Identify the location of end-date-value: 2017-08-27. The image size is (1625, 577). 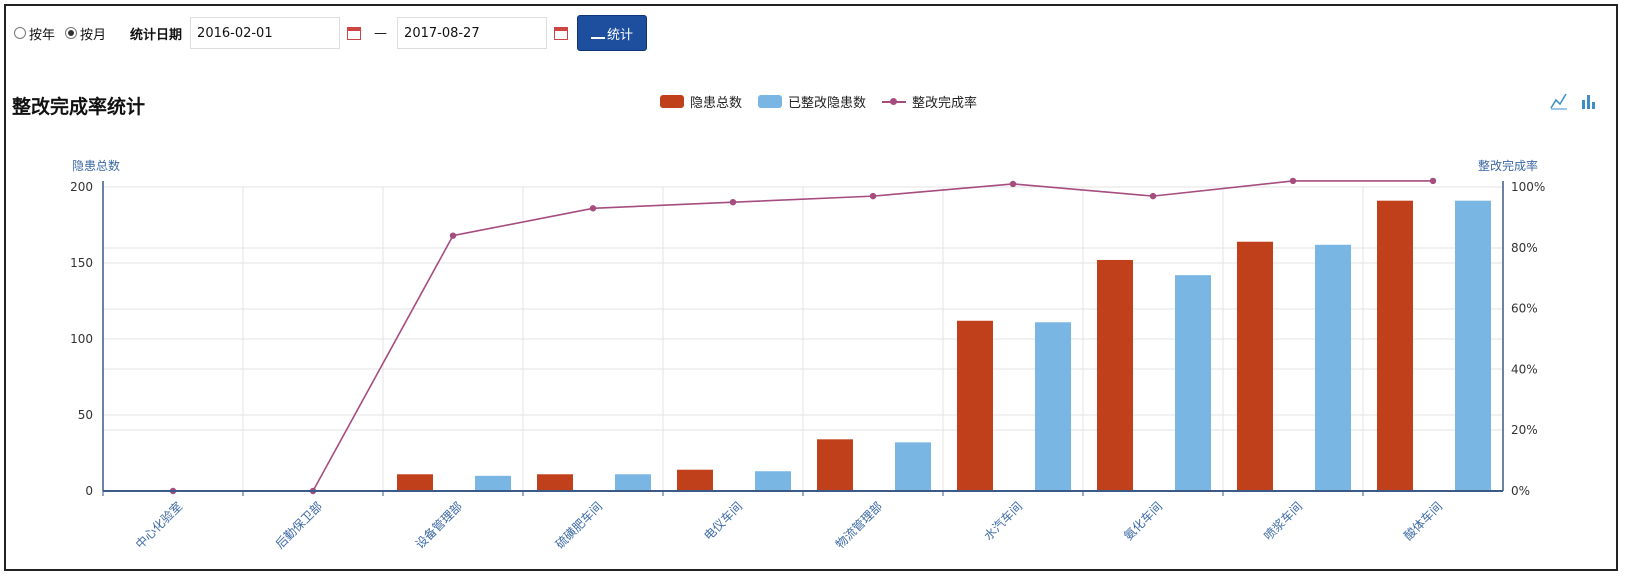
(442, 33).